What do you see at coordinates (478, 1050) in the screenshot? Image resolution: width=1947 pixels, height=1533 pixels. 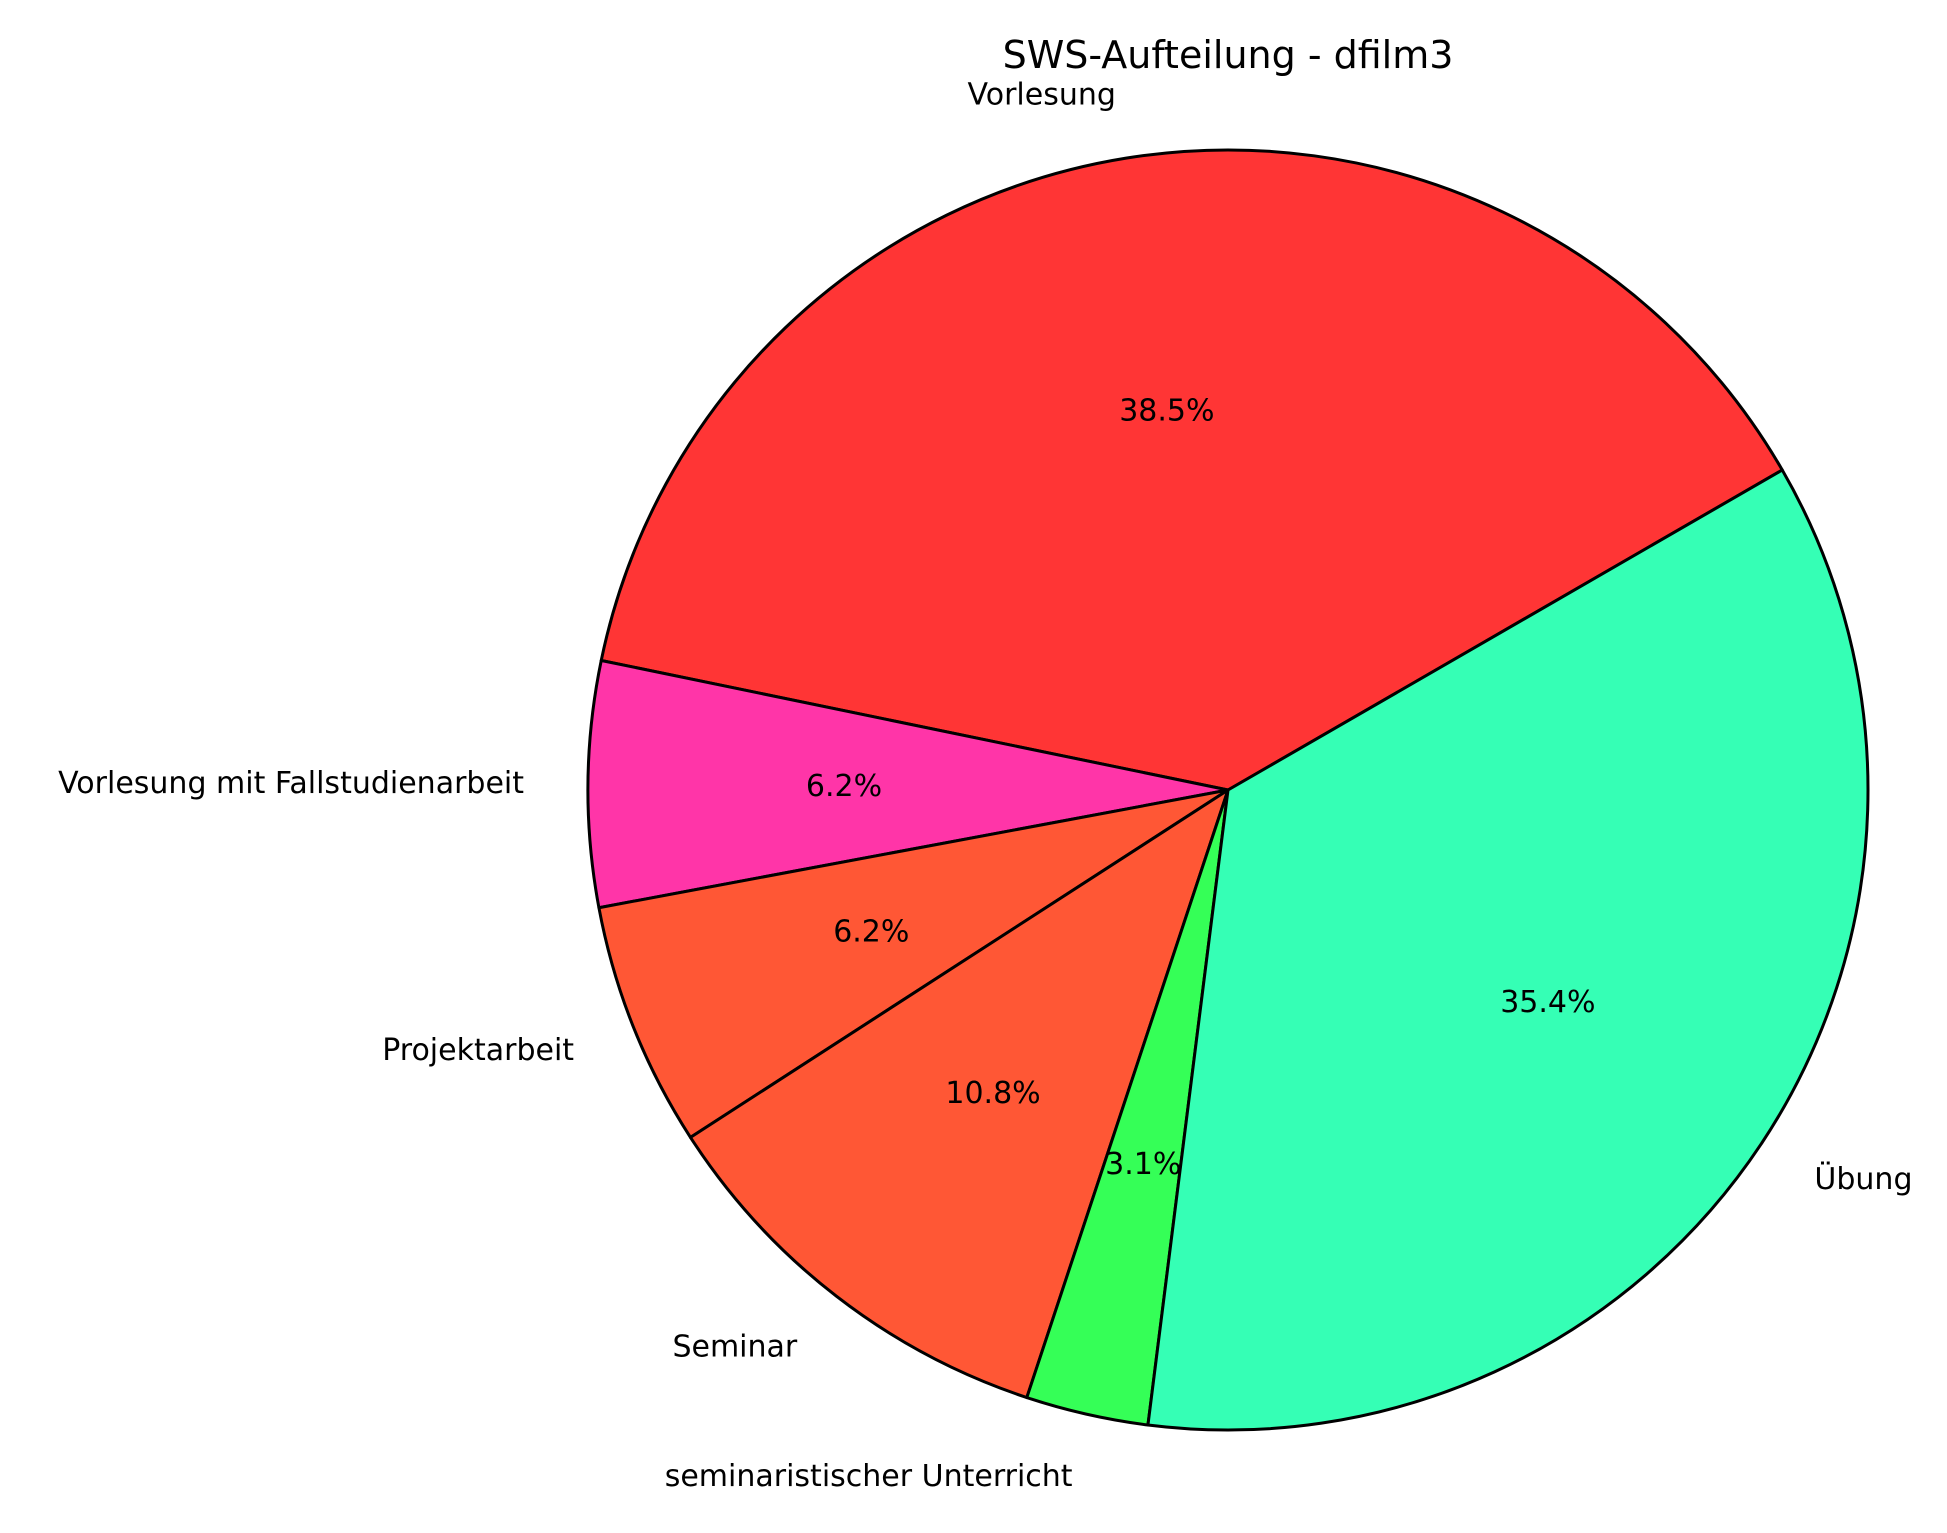 I see `slice-label: Projektarbeit` at bounding box center [478, 1050].